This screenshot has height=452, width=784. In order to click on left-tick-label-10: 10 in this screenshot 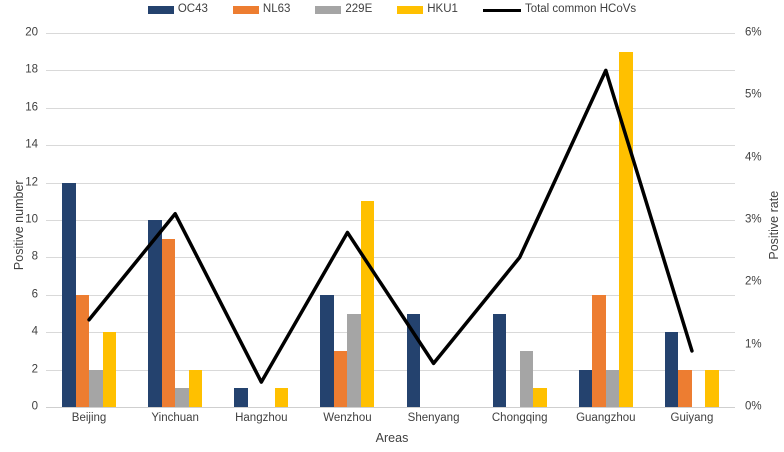, I will do `click(31, 219)`.